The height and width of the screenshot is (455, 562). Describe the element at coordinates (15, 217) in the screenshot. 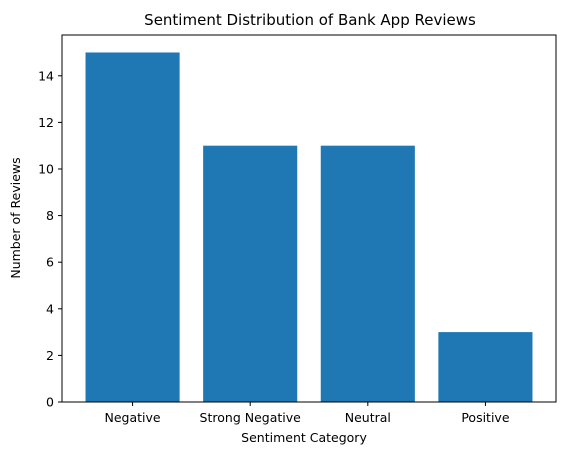

I see `y-axis-label: Number of Reviews` at that location.